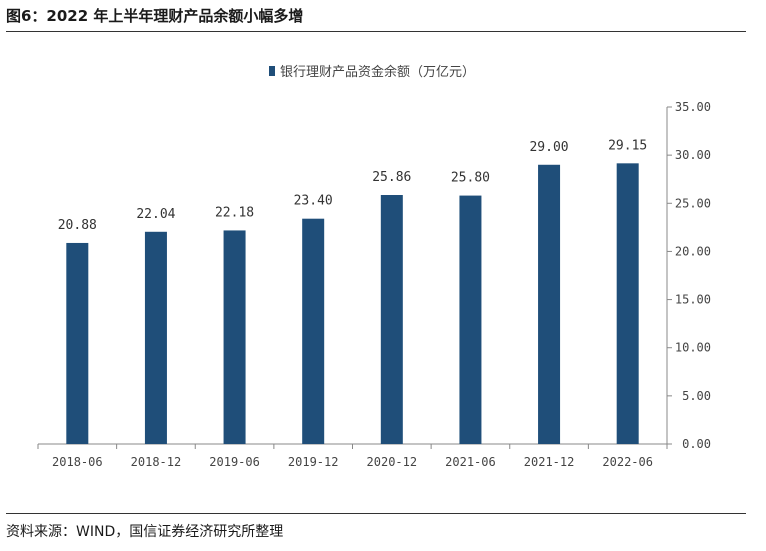  What do you see at coordinates (234, 462) in the screenshot?
I see `x-tick-label: 2019-06` at bounding box center [234, 462].